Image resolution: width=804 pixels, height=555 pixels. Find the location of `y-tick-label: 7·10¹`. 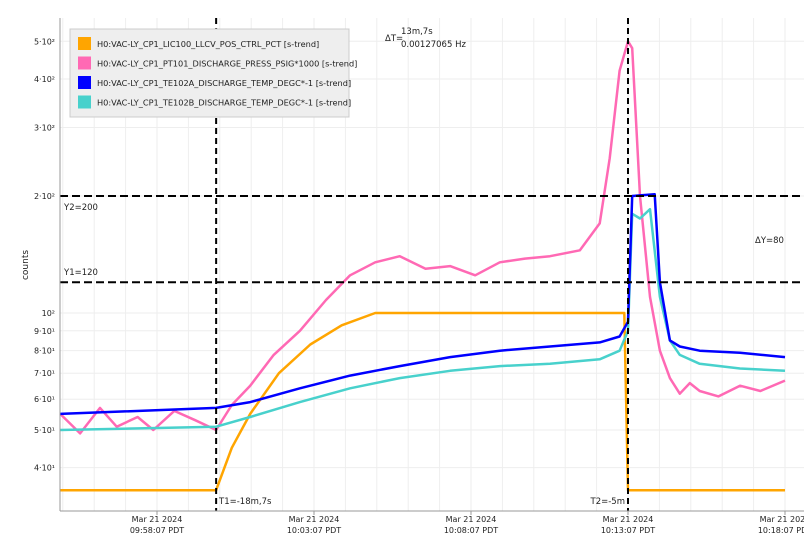

y-tick-label: 7·10¹ is located at coordinates (44, 373).